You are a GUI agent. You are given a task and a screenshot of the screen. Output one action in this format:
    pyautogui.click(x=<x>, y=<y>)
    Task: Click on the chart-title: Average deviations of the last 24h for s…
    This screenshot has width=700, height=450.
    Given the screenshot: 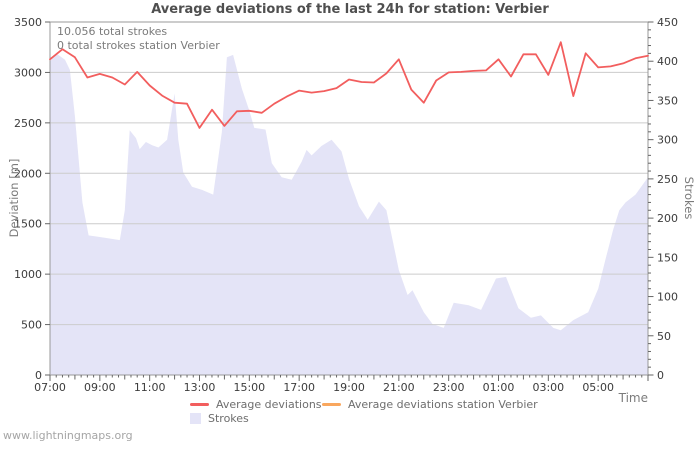 What is the action you would take?
    pyautogui.click(x=350, y=9)
    